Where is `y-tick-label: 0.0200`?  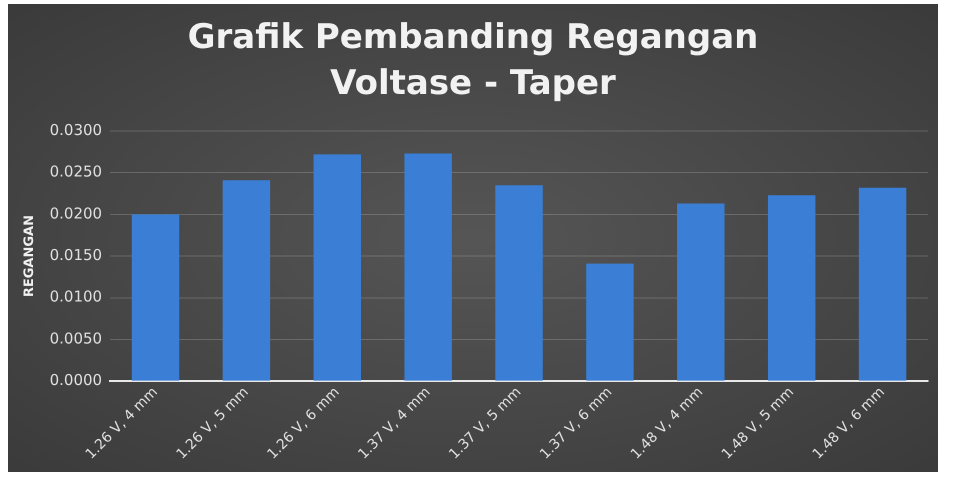 y-tick-label: 0.0200 is located at coordinates (76, 213).